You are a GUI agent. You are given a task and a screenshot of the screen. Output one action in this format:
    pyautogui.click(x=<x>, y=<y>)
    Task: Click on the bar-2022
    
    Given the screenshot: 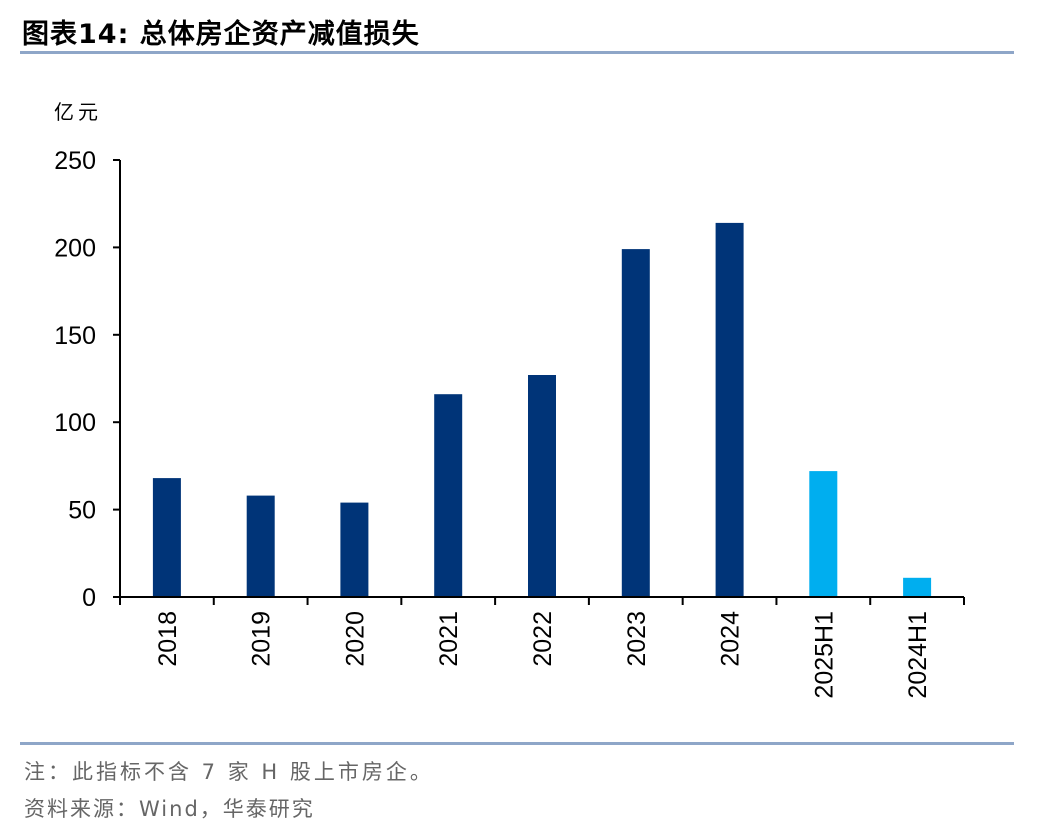 What is the action you would take?
    pyautogui.click(x=542, y=486)
    